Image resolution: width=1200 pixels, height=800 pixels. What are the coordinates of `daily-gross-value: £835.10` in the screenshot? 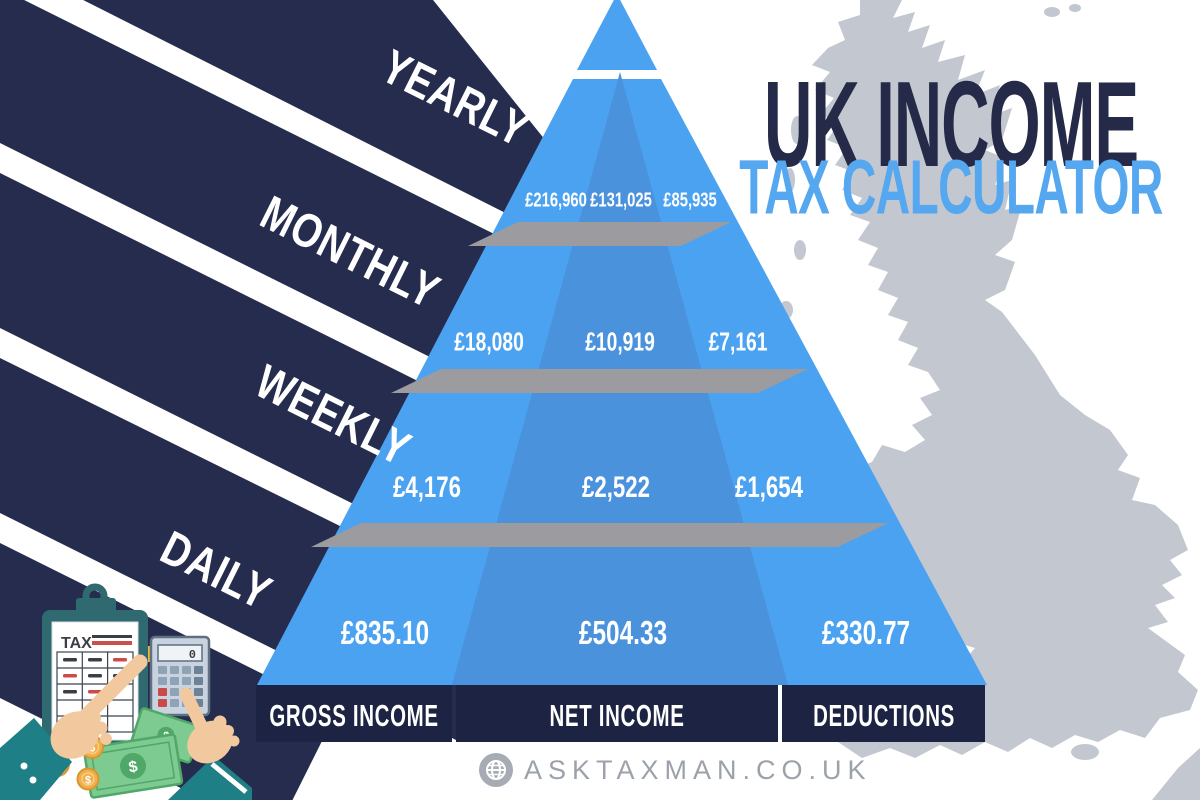 It's located at (385, 632).